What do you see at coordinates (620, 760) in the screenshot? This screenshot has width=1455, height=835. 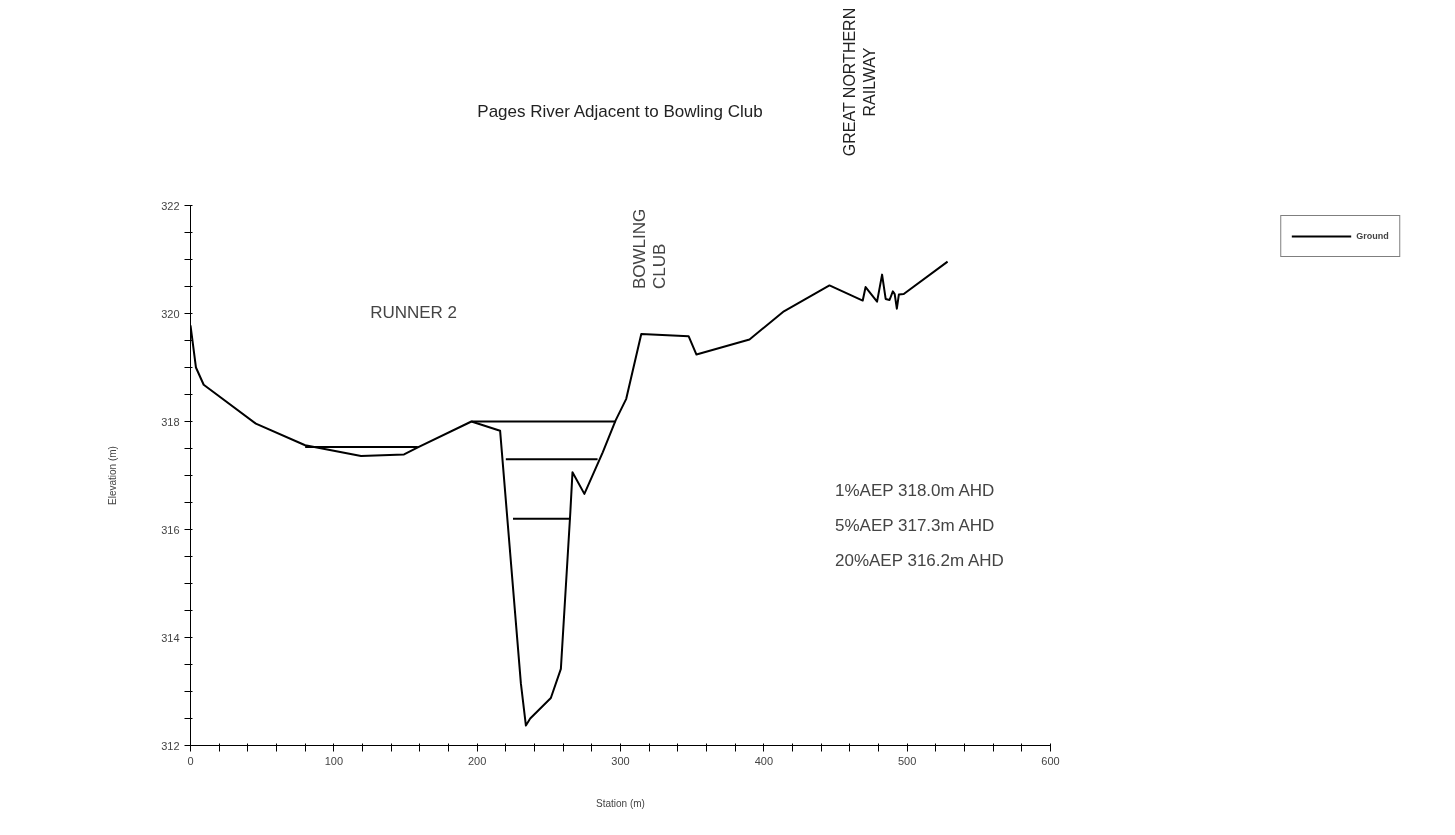 I see `x-tick-label: 300` at bounding box center [620, 760].